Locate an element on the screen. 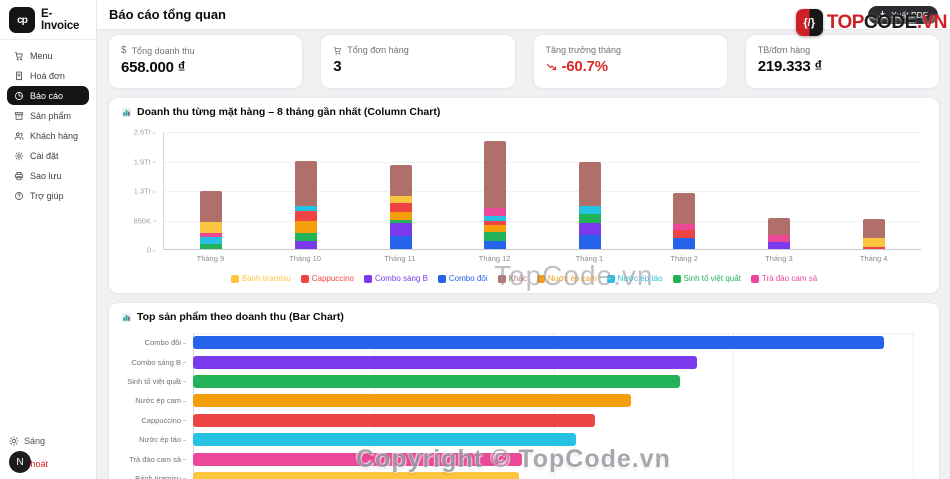 The image size is (950, 479). legend-item: Khác is located at coordinates (512, 278).